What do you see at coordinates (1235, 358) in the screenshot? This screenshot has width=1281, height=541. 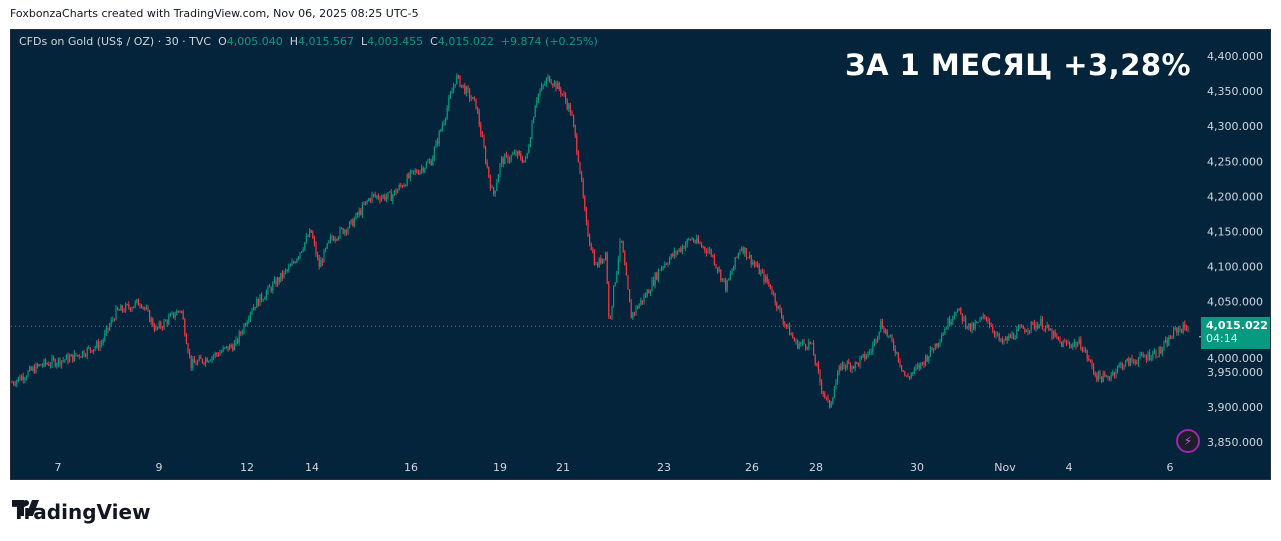 I see `y-tick-label: 4,000.000` at bounding box center [1235, 358].